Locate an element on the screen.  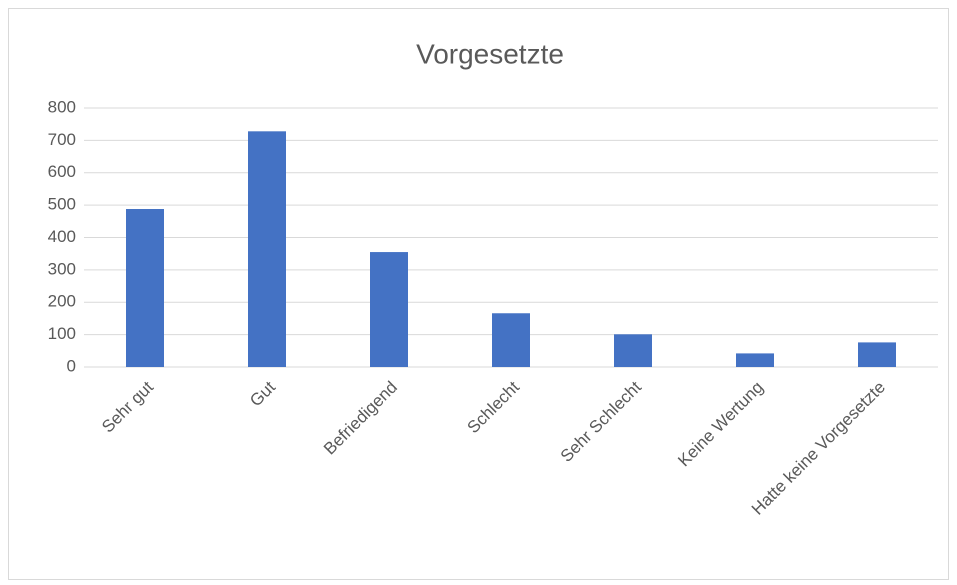
y-tick-label: 300 is located at coordinates (62, 268).